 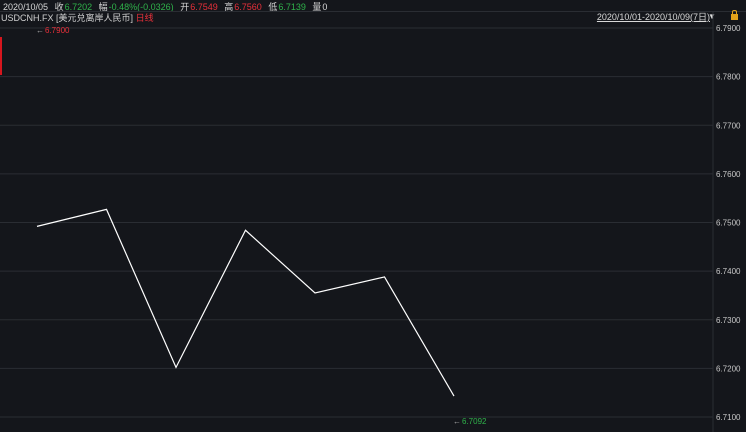 I want to click on high-value: 6.7560, so click(x=248, y=7).